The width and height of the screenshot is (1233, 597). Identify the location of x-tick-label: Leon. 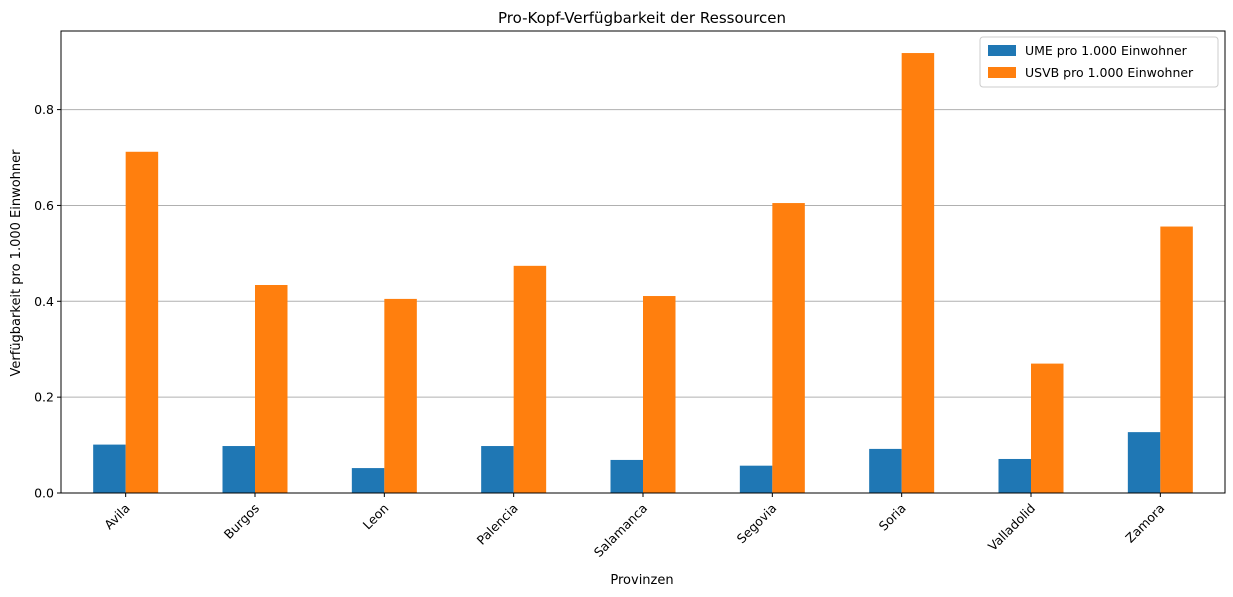
(376, 517).